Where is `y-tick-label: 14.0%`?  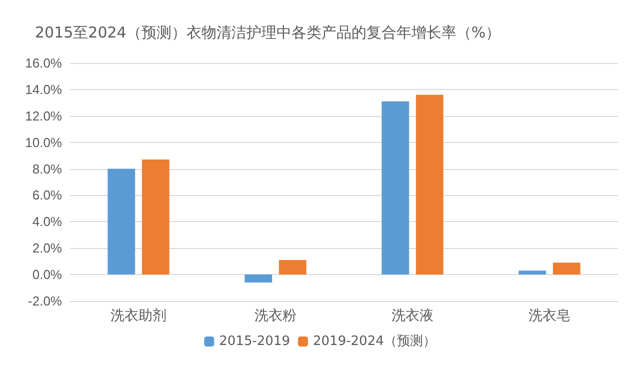
y-tick-label: 14.0% is located at coordinates (43, 89).